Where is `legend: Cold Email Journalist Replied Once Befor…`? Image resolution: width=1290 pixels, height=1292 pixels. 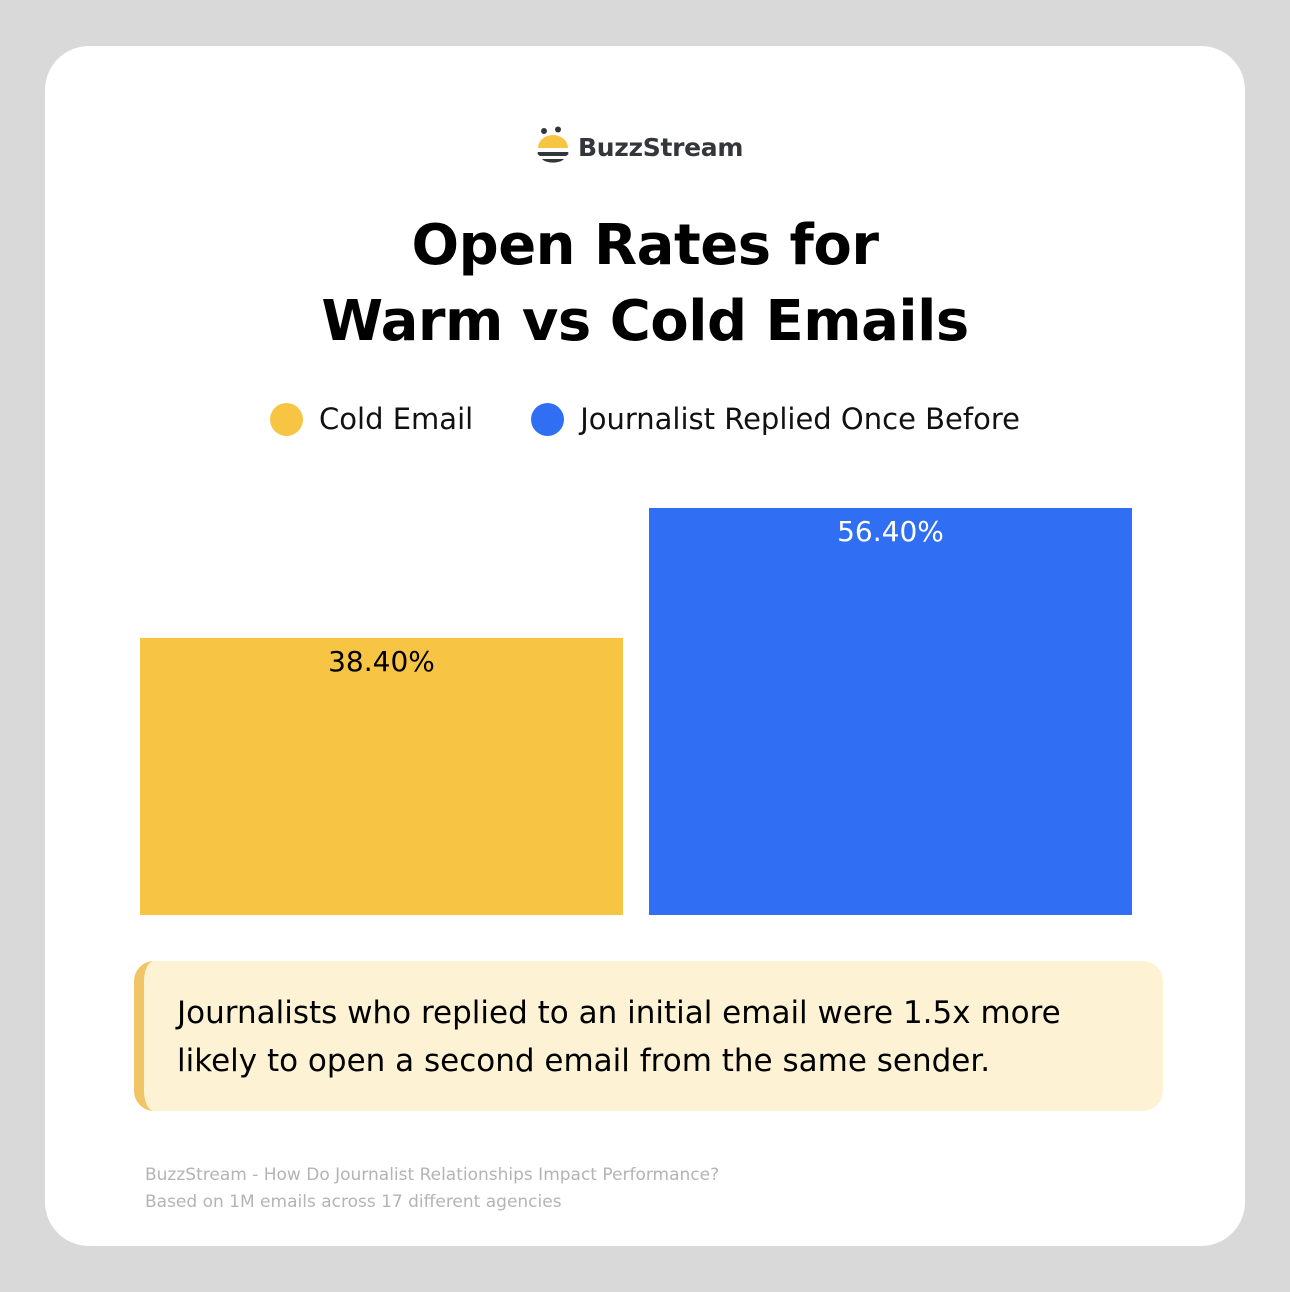 legend: Cold Email Journalist Replied Once Befor… is located at coordinates (645, 419).